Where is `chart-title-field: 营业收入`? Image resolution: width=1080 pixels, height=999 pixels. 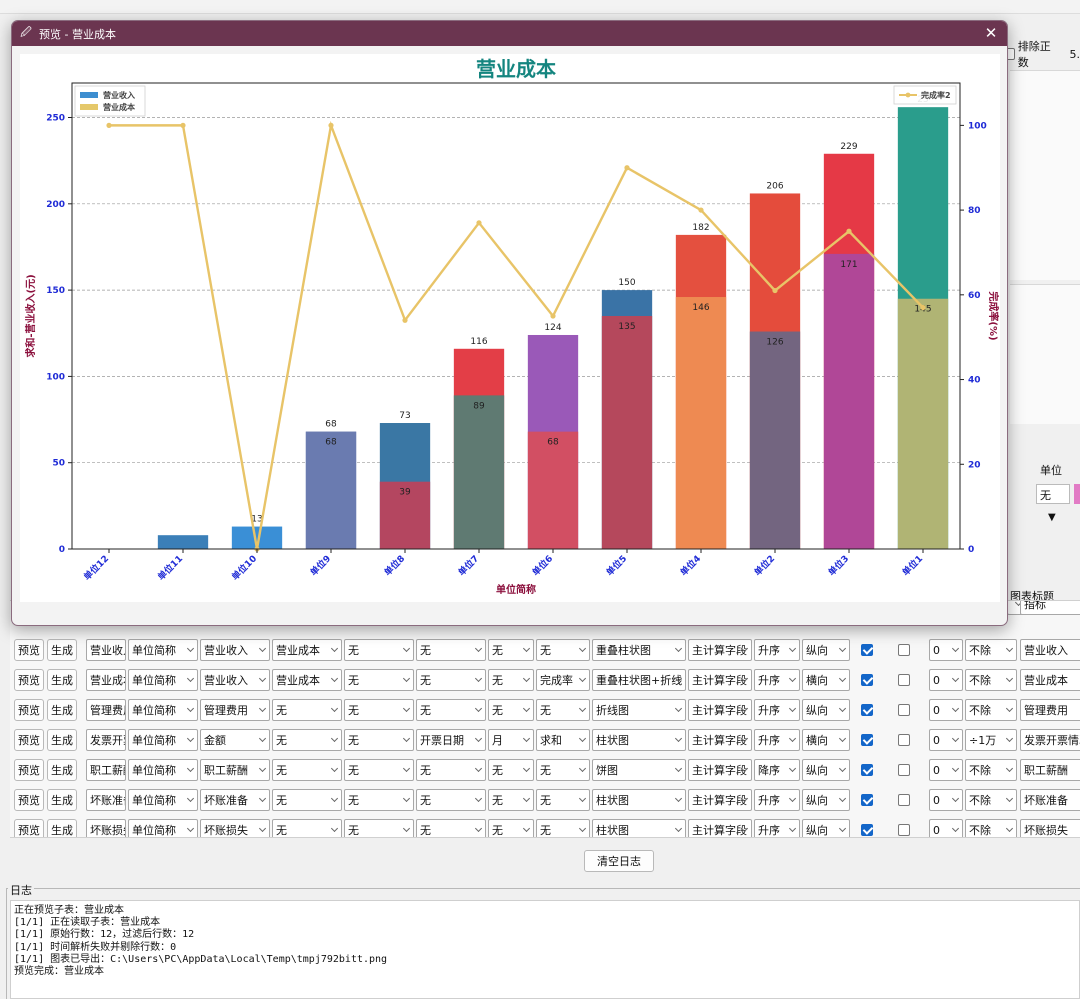
chart-title-field: 营业收入 is located at coordinates (1050, 650).